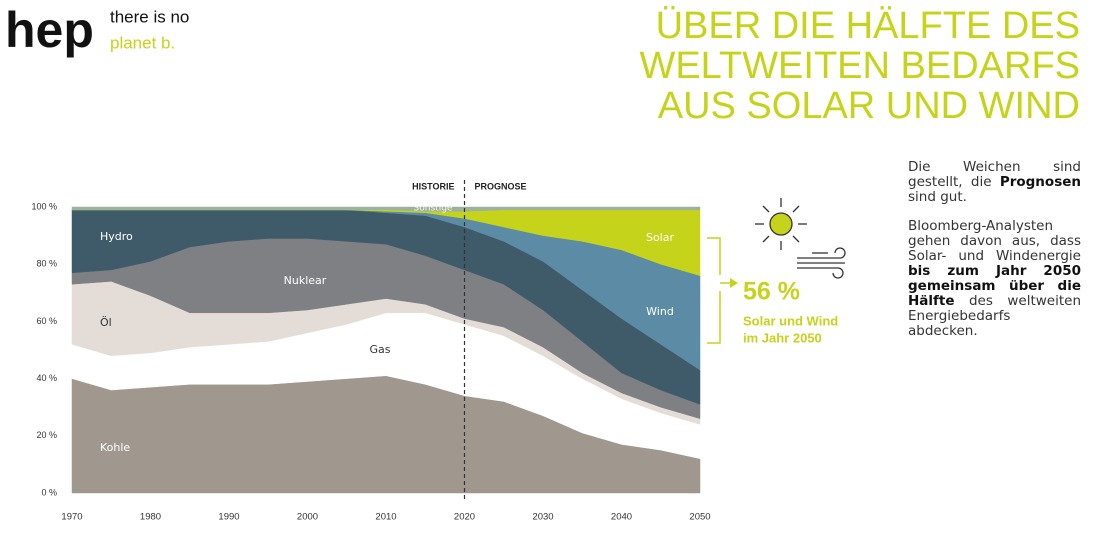 The height and width of the screenshot is (557, 1111). What do you see at coordinates (734, 283) in the screenshot?
I see `callout-arrow` at bounding box center [734, 283].